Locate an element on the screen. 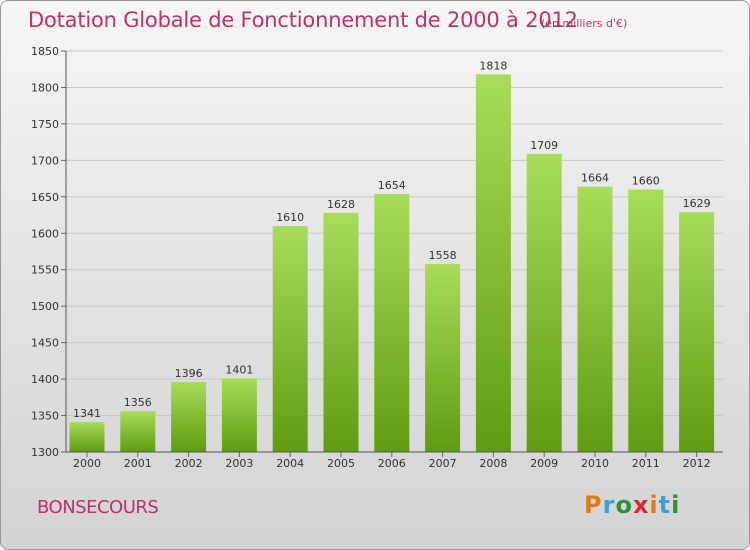 The image size is (750, 550). y-tick-label: 1400 is located at coordinates (45, 379).